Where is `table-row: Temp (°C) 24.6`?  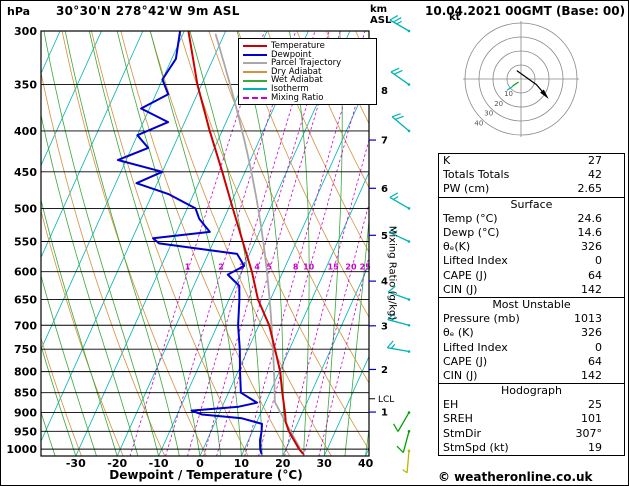 table-row: Temp (°C) 24.6 is located at coordinates (532, 219).